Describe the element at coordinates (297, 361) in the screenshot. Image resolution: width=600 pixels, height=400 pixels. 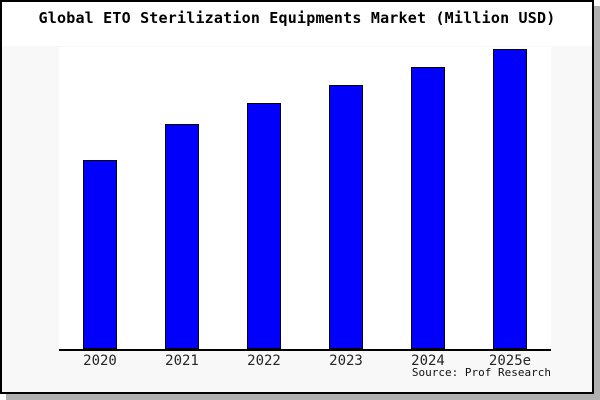
I see `x-axis-labels: 2020 2021 2022 2023 2024 2025e` at that location.